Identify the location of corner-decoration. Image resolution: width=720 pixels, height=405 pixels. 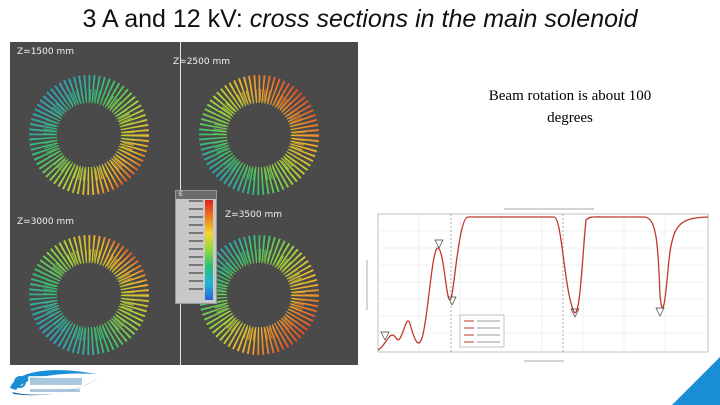
(696, 381).